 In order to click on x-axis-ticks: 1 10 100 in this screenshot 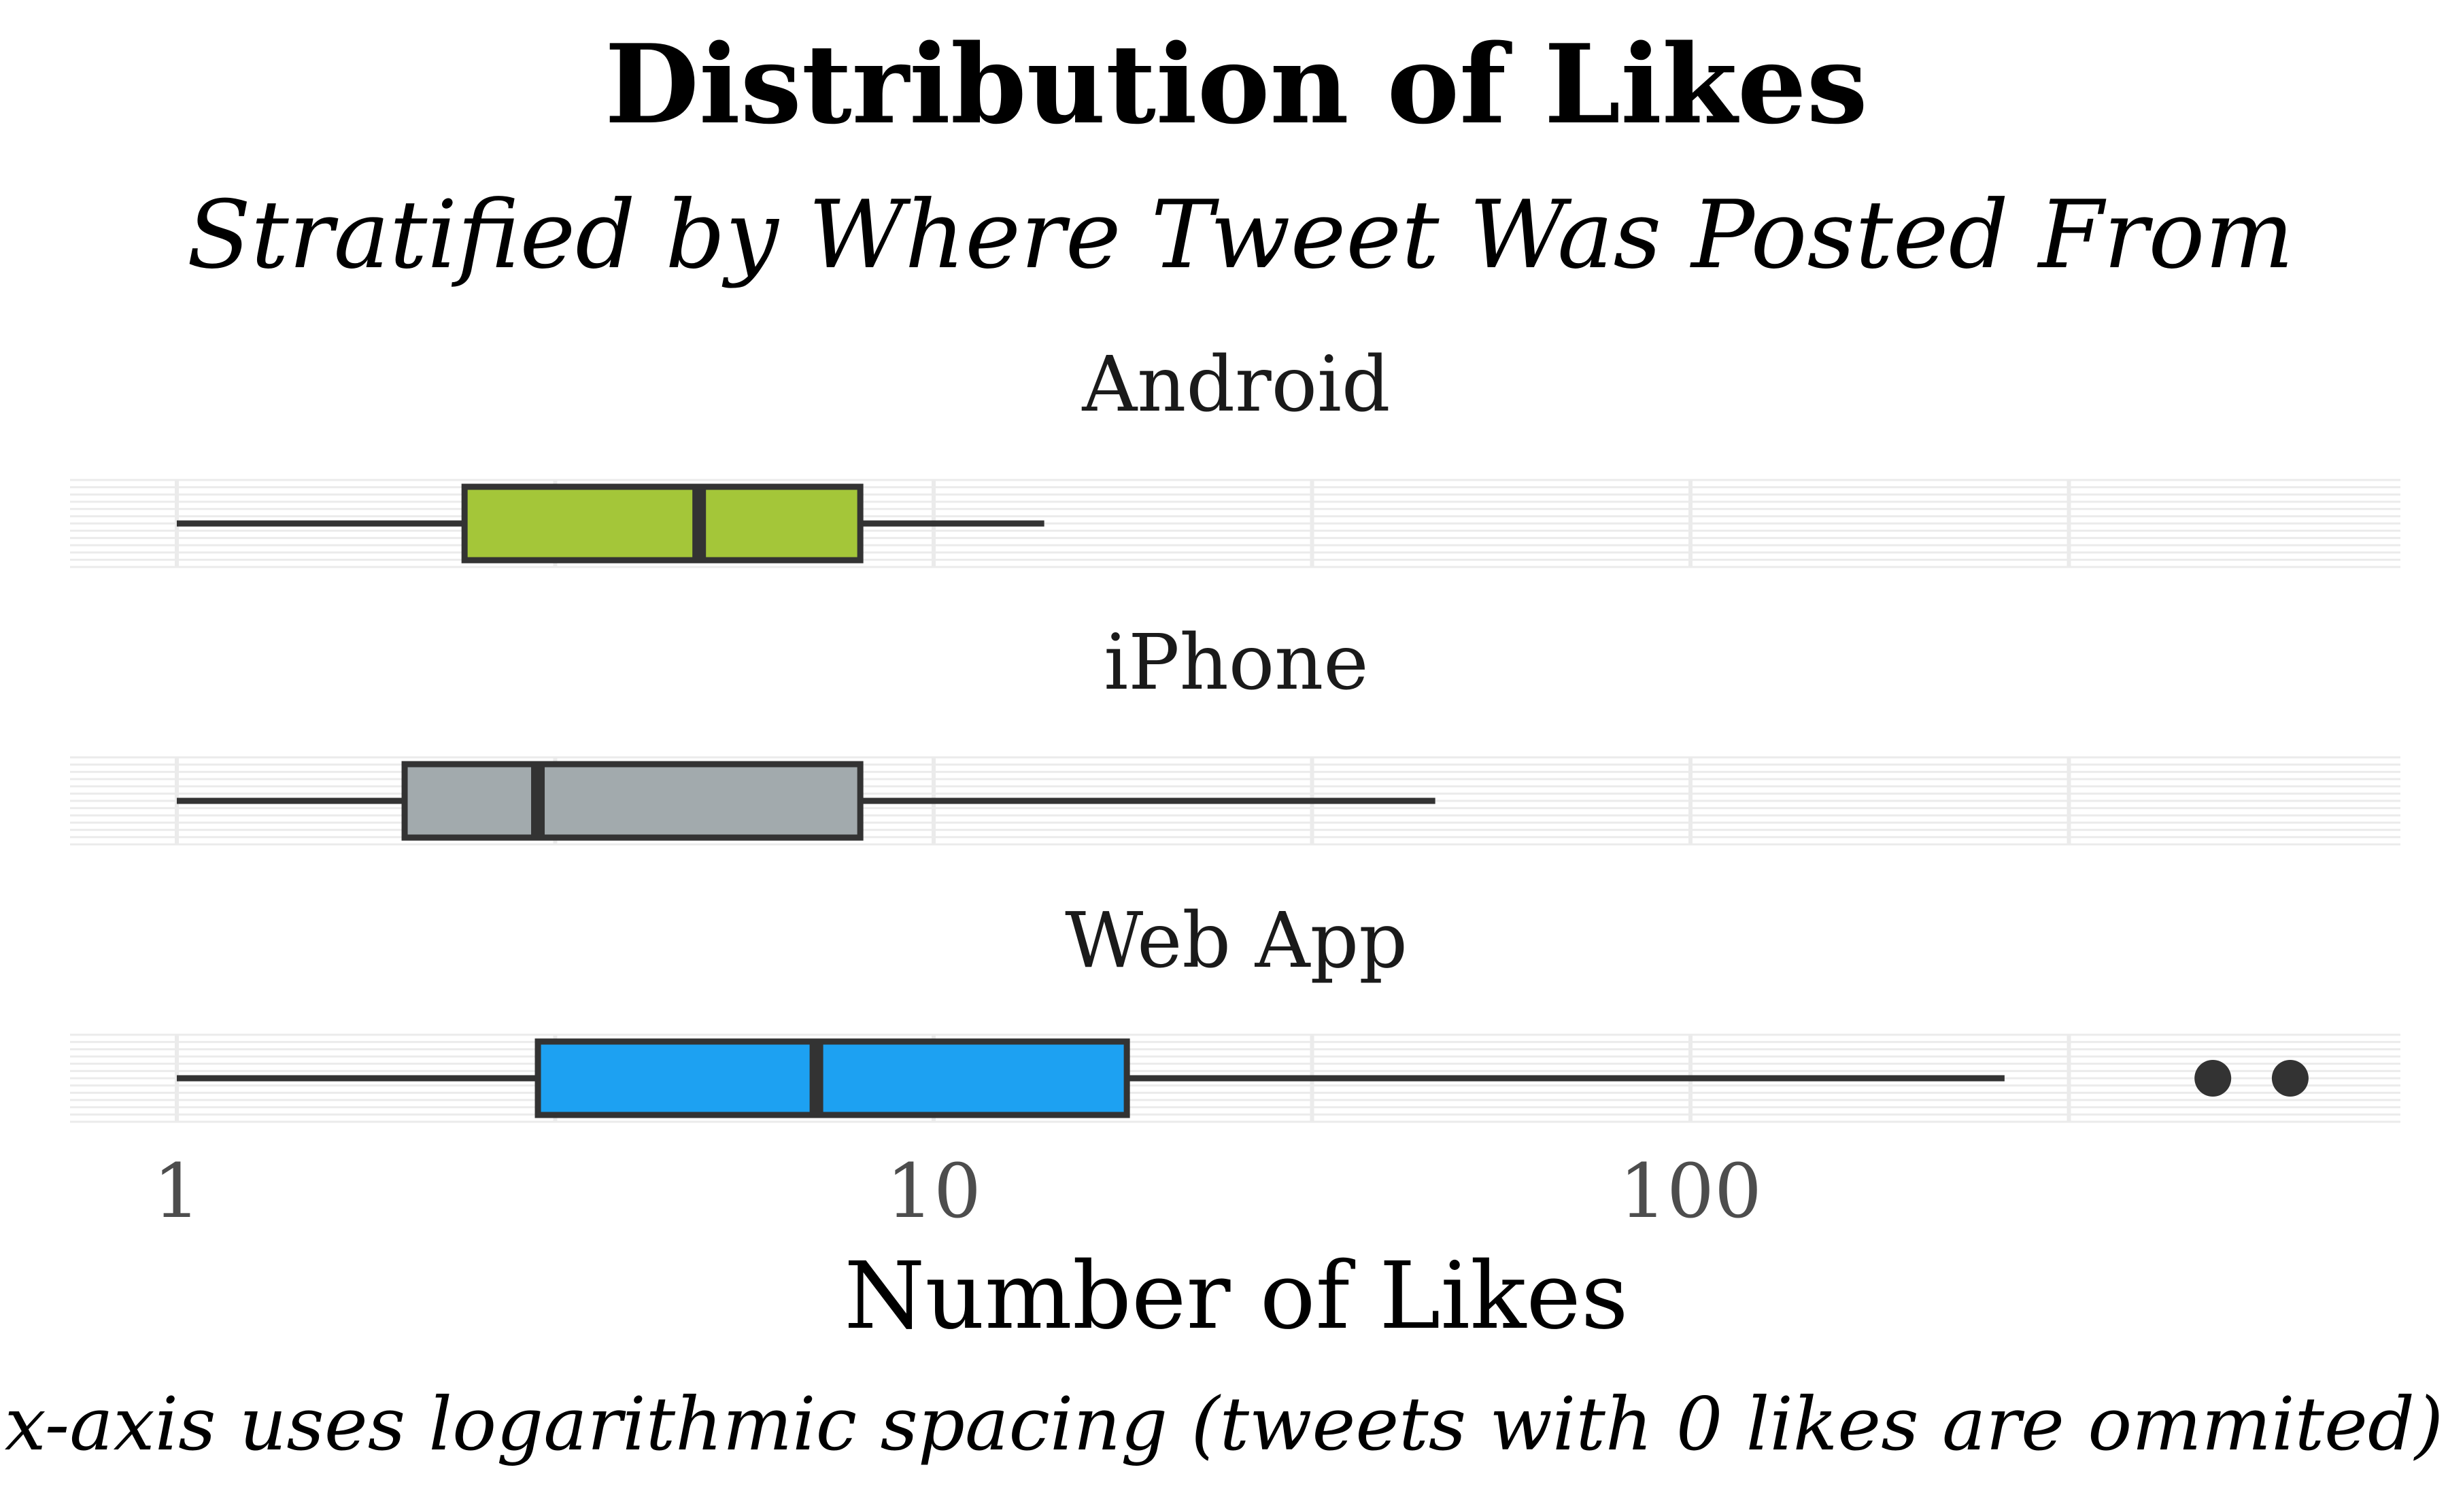, I will do `click(958, 1191)`.